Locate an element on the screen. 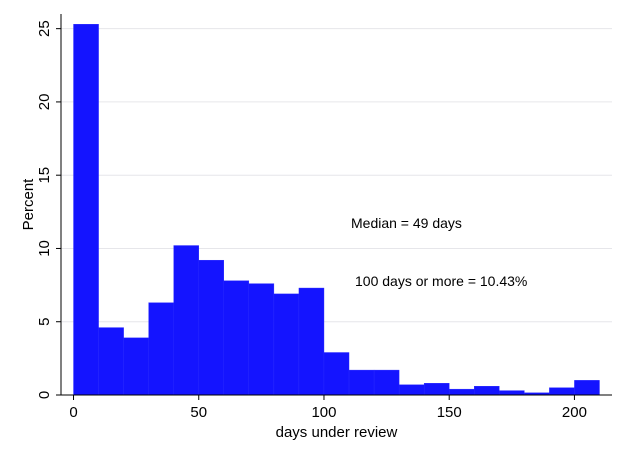  x-tick-label-0: 0 is located at coordinates (73, 412).